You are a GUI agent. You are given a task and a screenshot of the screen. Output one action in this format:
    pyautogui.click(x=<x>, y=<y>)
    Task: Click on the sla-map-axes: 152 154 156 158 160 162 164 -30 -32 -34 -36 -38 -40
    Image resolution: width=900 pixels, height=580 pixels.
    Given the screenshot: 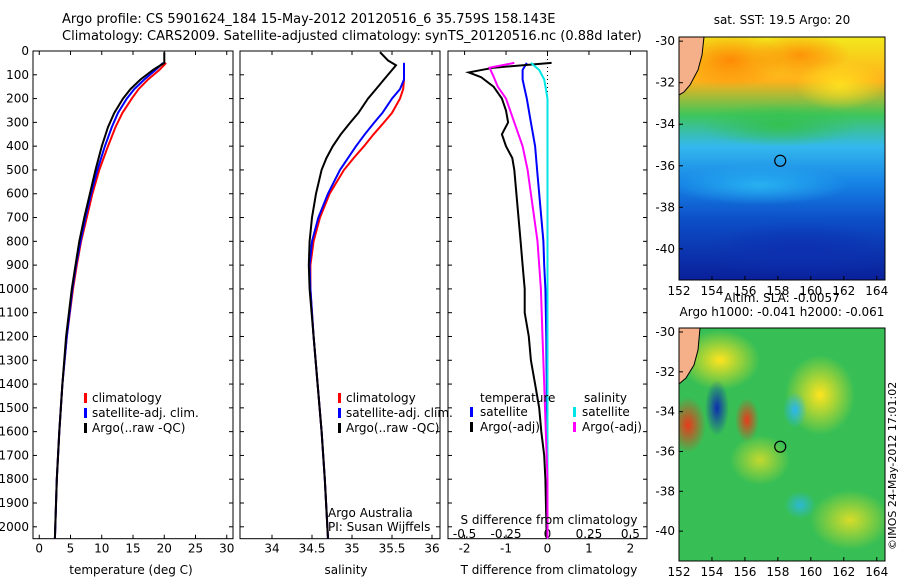 What is the action you would take?
    pyautogui.click(x=771, y=452)
    